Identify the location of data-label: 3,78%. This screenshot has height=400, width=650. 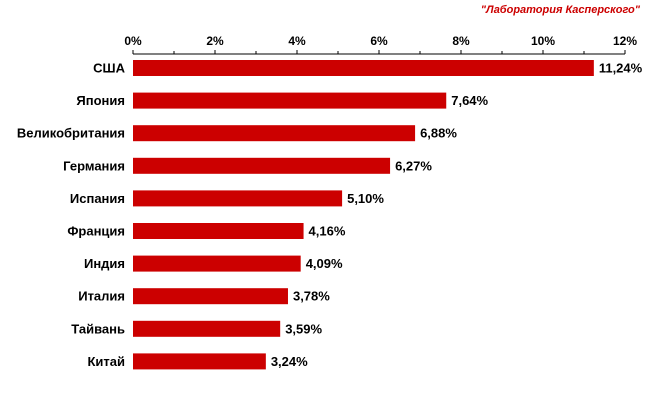
(311, 296).